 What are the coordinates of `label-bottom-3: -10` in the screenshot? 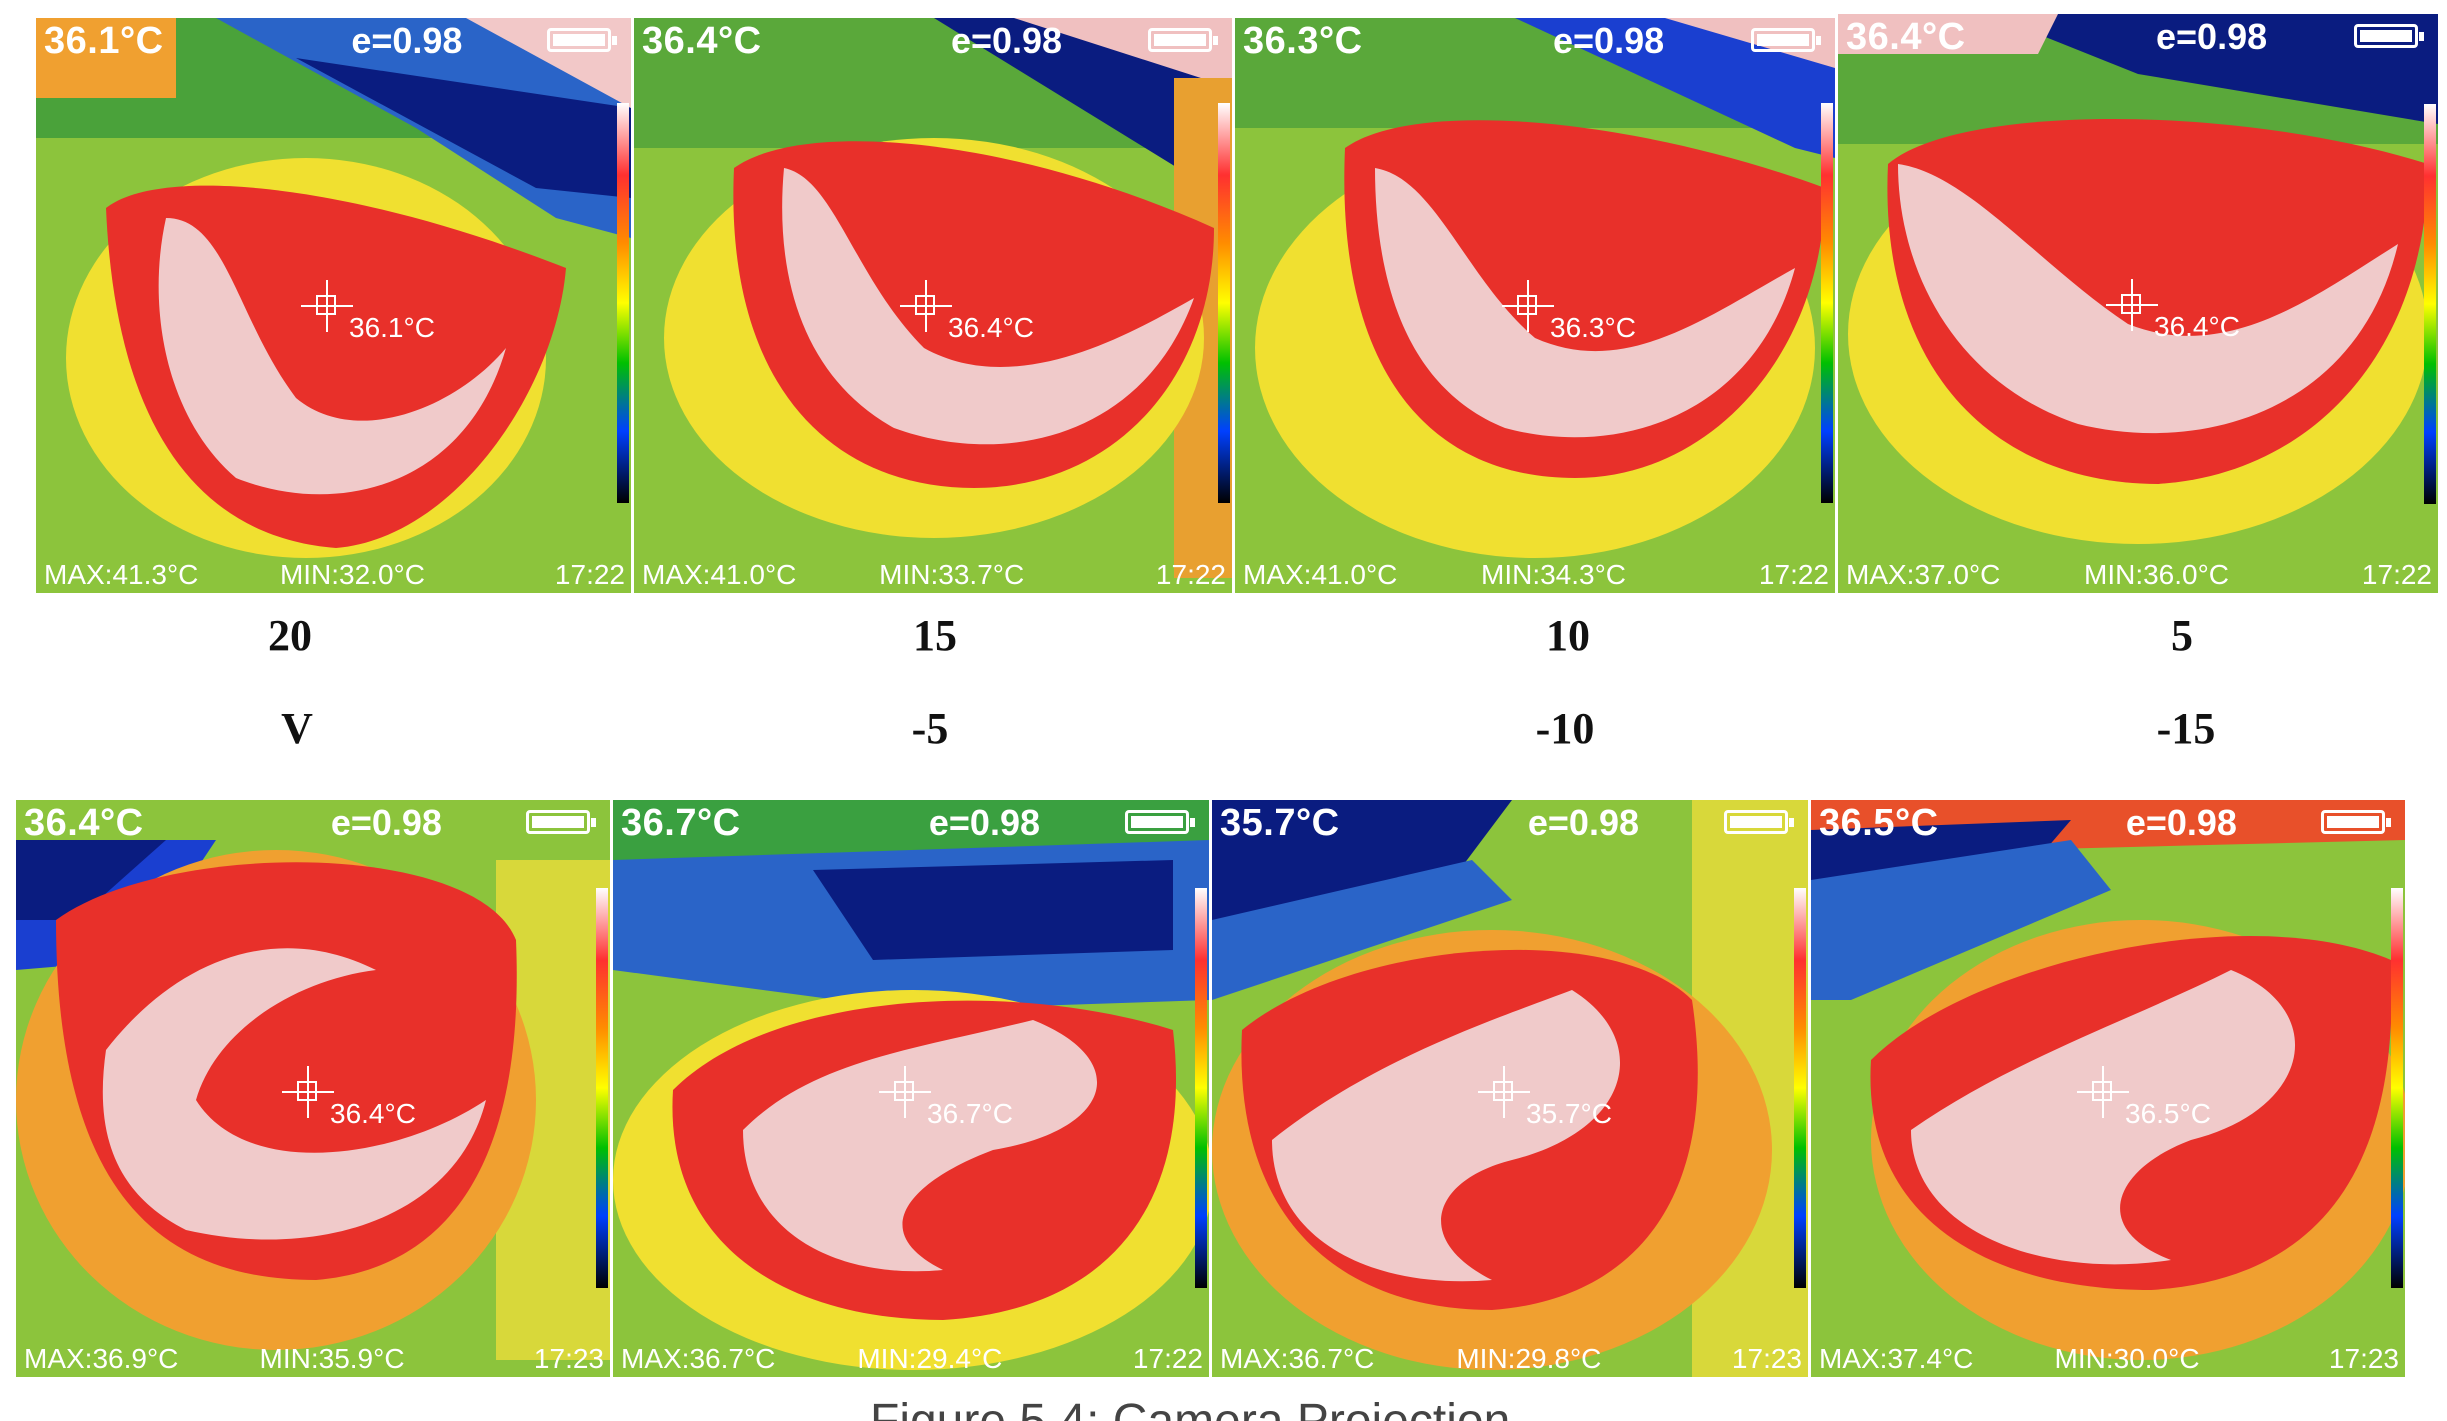 It's located at (1565, 728).